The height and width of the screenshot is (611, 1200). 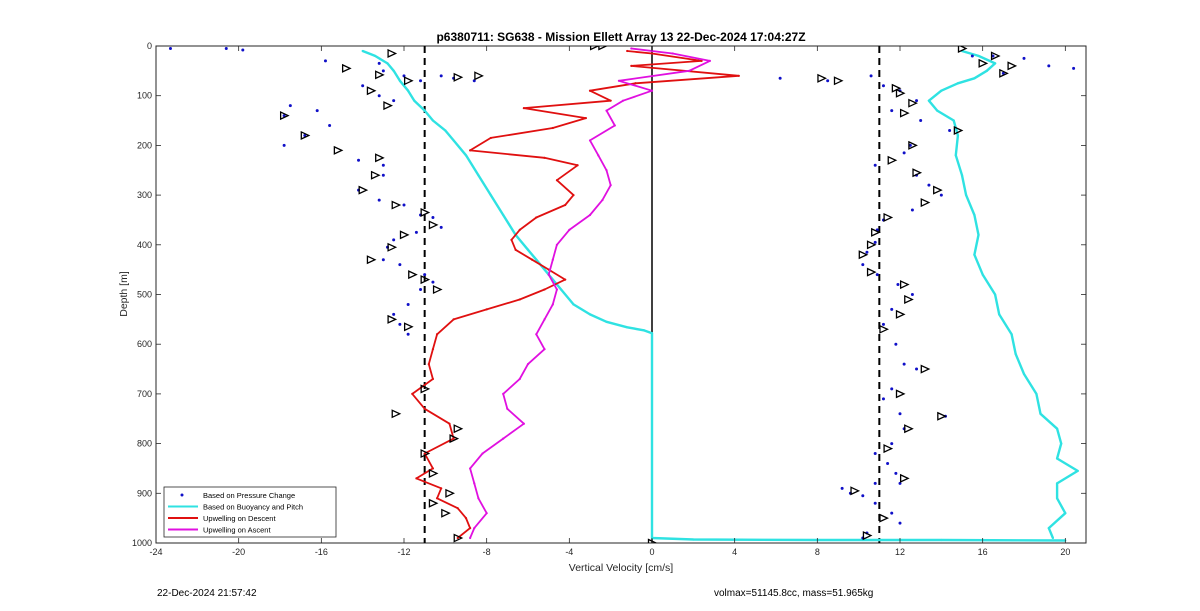 What do you see at coordinates (124, 294) in the screenshot?
I see `y-axis-label: Depth [m]` at bounding box center [124, 294].